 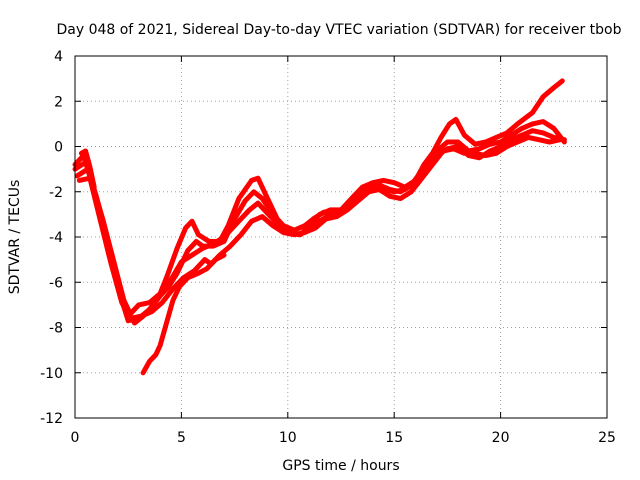 What do you see at coordinates (56, 193) in the screenshot?
I see `y-tick-label: -2` at bounding box center [56, 193].